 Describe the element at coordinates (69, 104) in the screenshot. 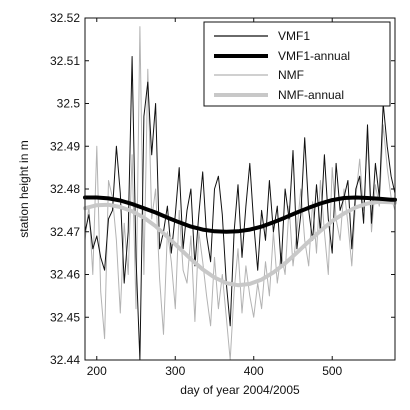

I see `y-tick-label: 32.5` at that location.